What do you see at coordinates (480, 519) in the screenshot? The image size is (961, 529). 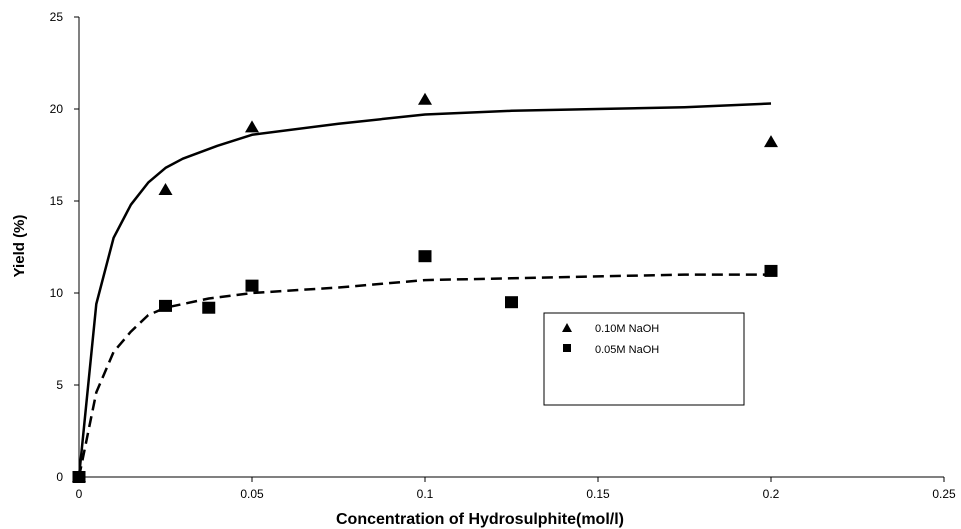 I see `x-axis-title: Concentration of Hydrosulphite(mol/l)` at bounding box center [480, 519].